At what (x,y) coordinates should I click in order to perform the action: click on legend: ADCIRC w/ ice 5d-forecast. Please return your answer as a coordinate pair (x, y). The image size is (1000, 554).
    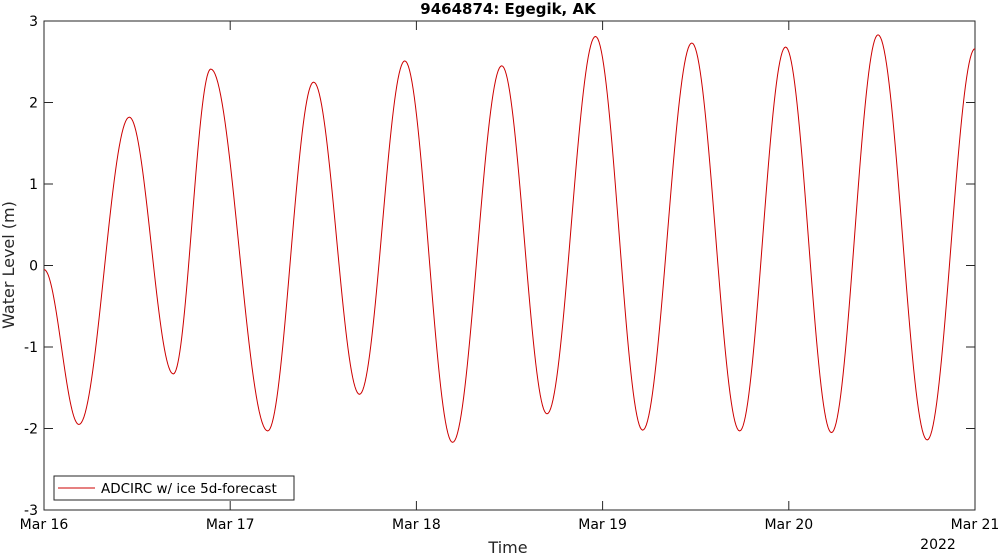
    Looking at the image, I should click on (174, 488).